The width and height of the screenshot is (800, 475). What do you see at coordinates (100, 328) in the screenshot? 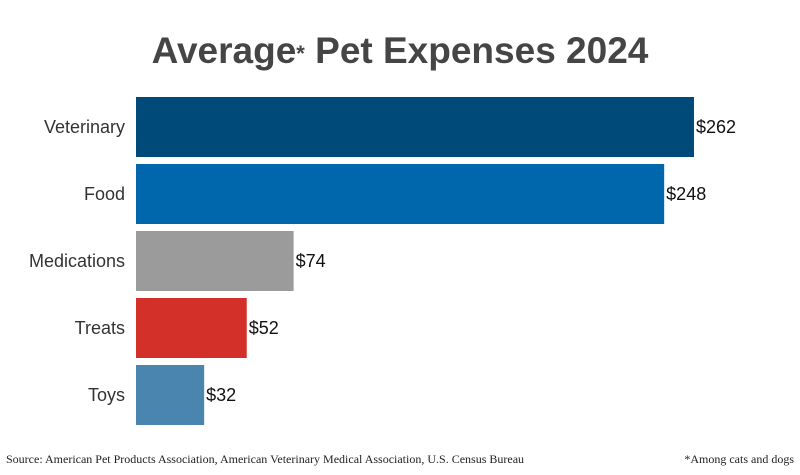
I see `category-label: Treats` at bounding box center [100, 328].